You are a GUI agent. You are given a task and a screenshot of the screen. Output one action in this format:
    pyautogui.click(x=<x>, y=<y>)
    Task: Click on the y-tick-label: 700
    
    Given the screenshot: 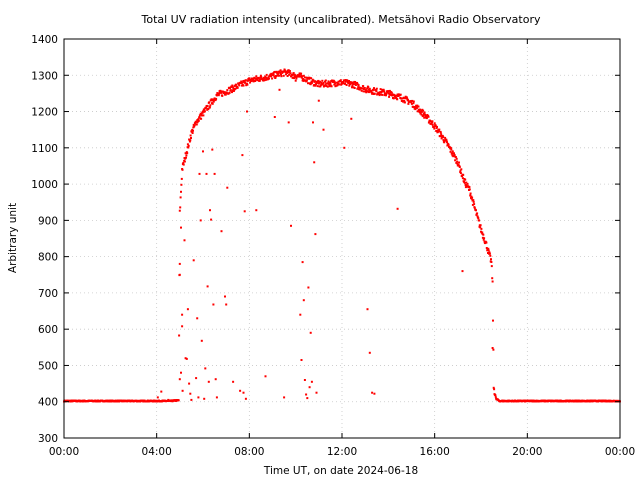 What is the action you would take?
    pyautogui.click(x=48, y=294)
    